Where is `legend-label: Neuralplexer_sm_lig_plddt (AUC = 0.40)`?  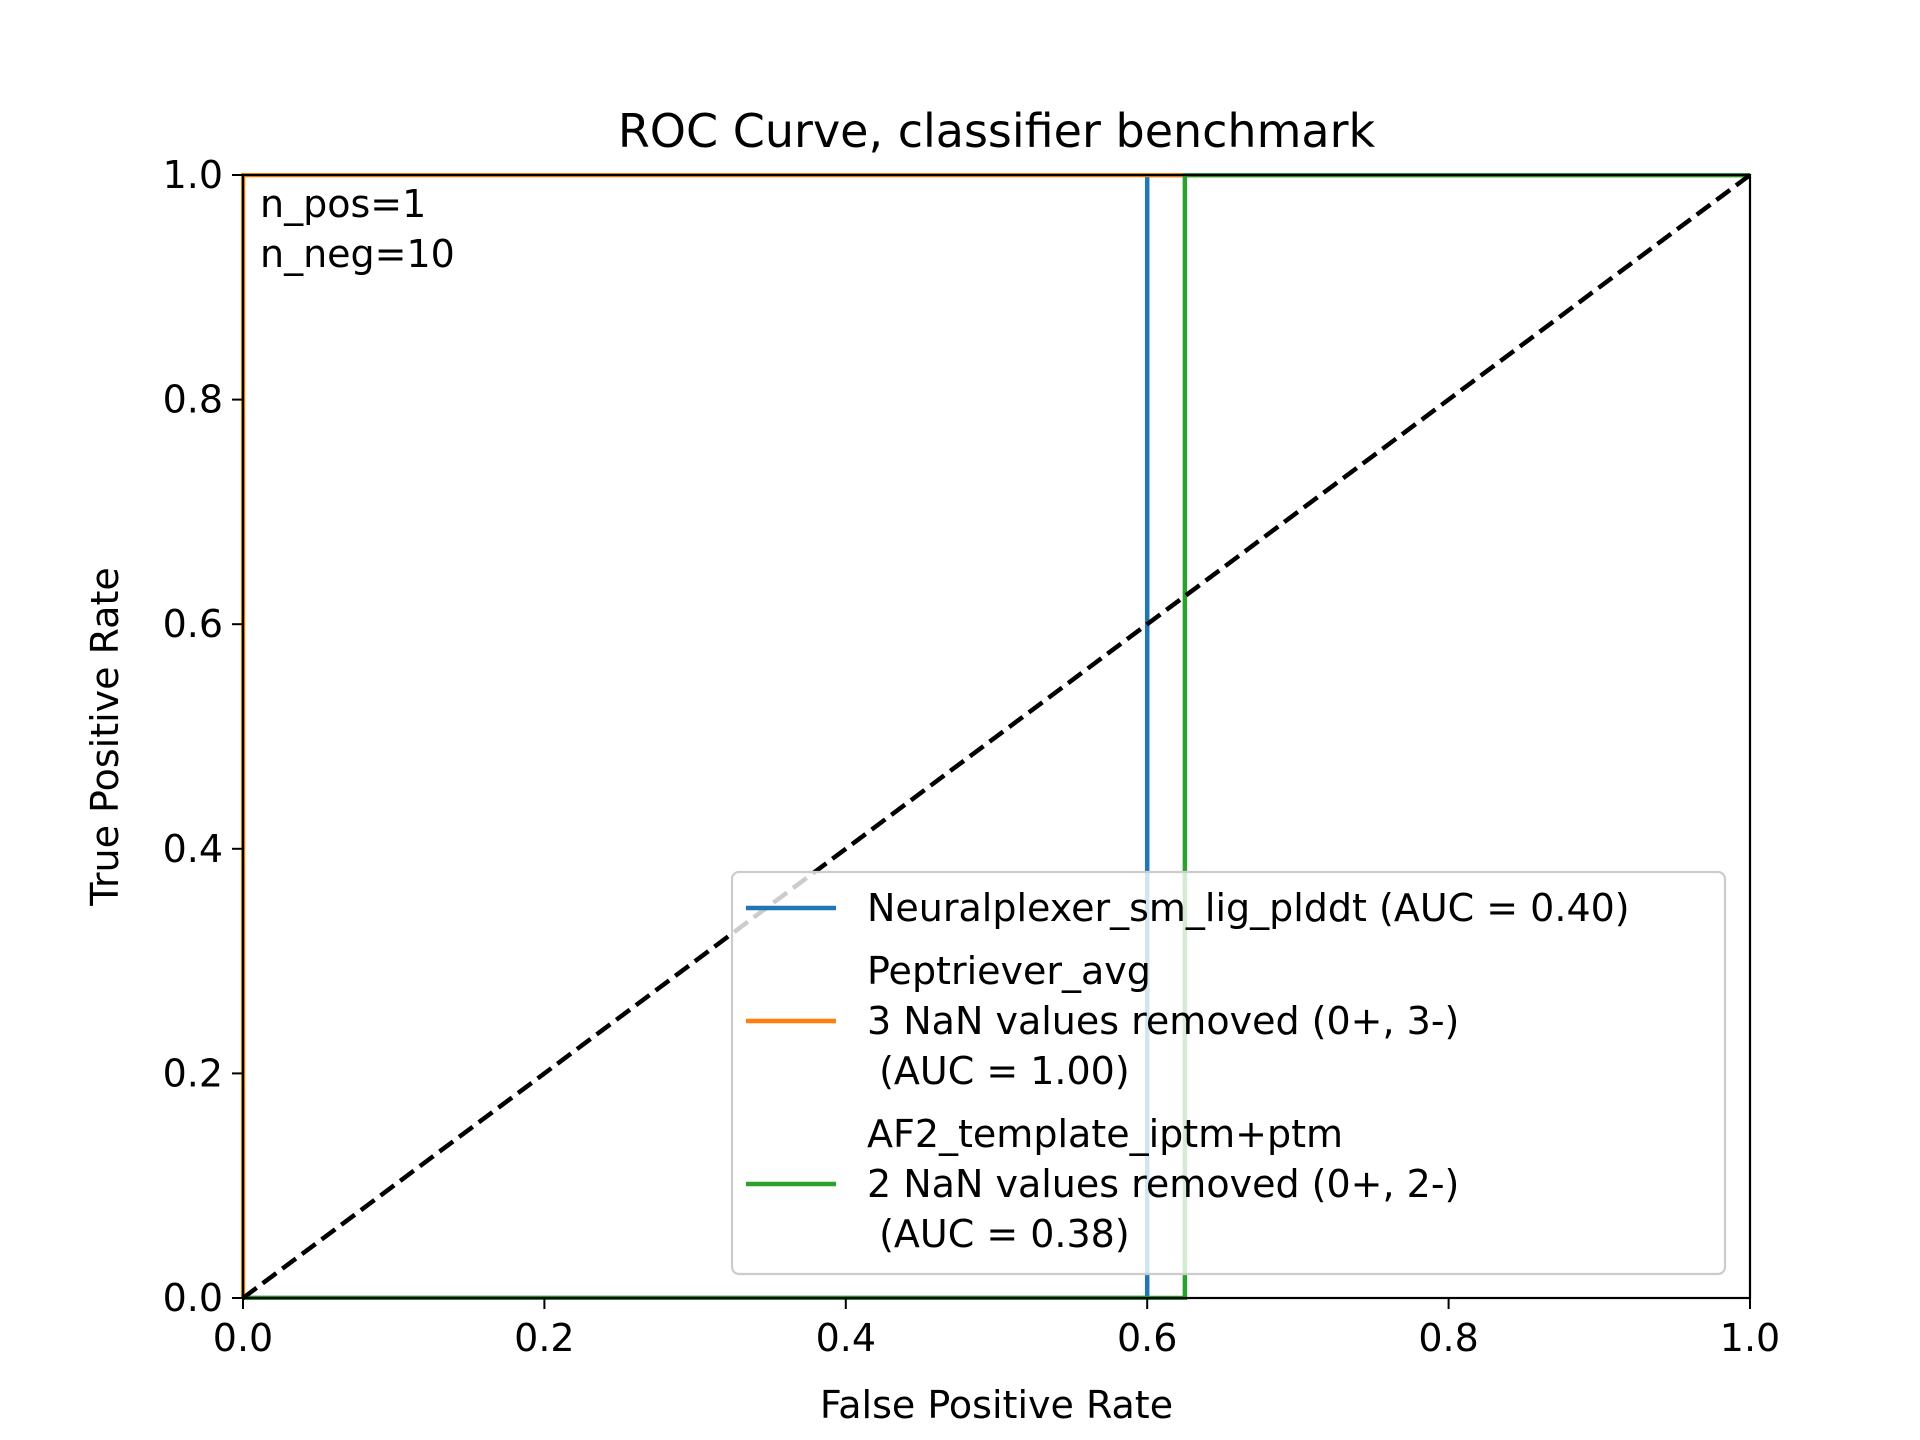 legend-label: Neuralplexer_sm_lig_plddt (AUC = 0.40) is located at coordinates (1248, 908).